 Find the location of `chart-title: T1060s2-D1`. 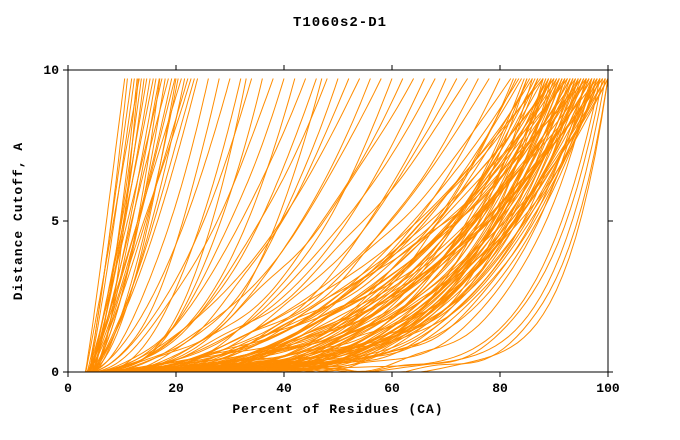

chart-title: T1060s2-D1 is located at coordinates (340, 23).